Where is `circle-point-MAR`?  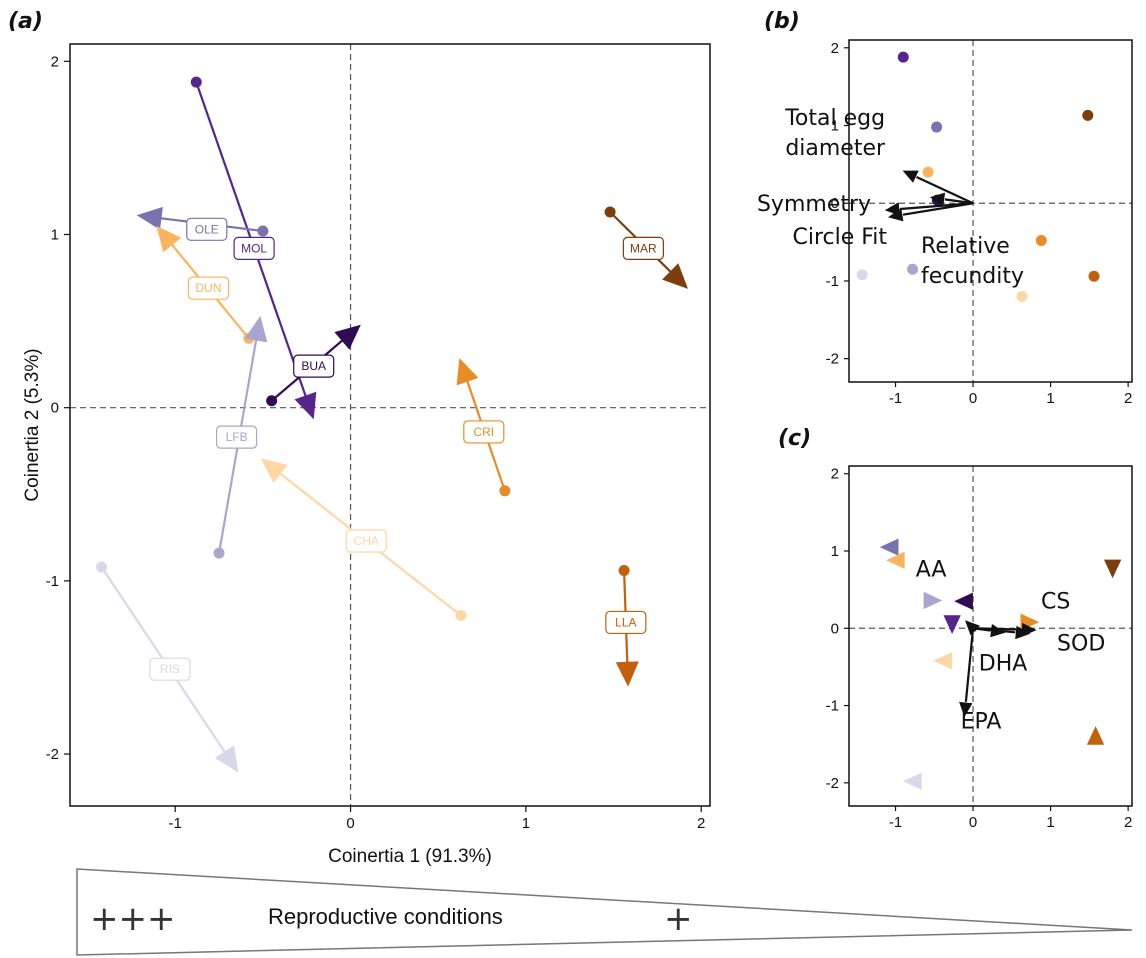 circle-point-MAR is located at coordinates (610, 212).